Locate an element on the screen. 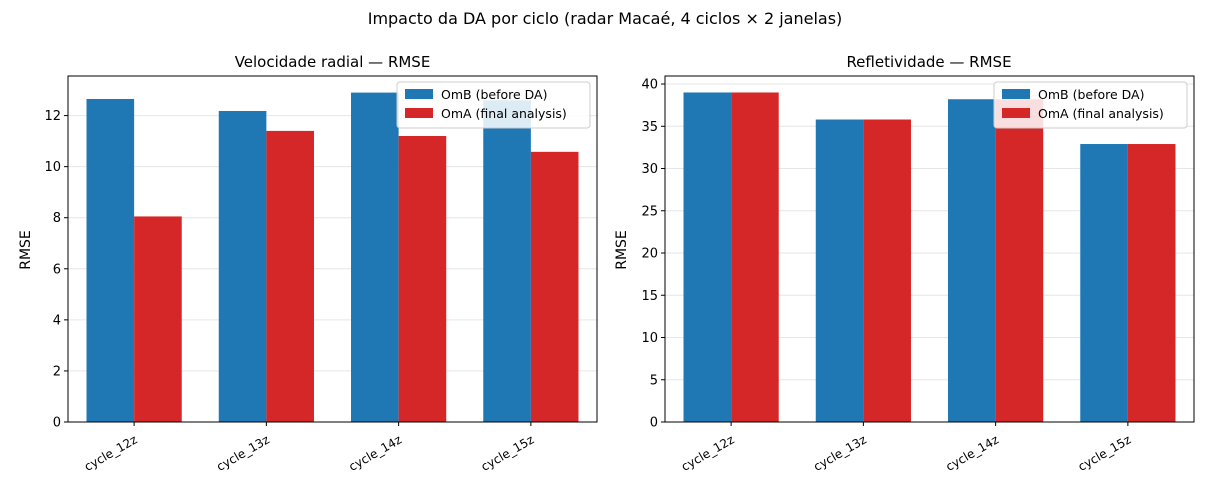 The image size is (1210, 495). y-tick-label: 35 is located at coordinates (649, 127).